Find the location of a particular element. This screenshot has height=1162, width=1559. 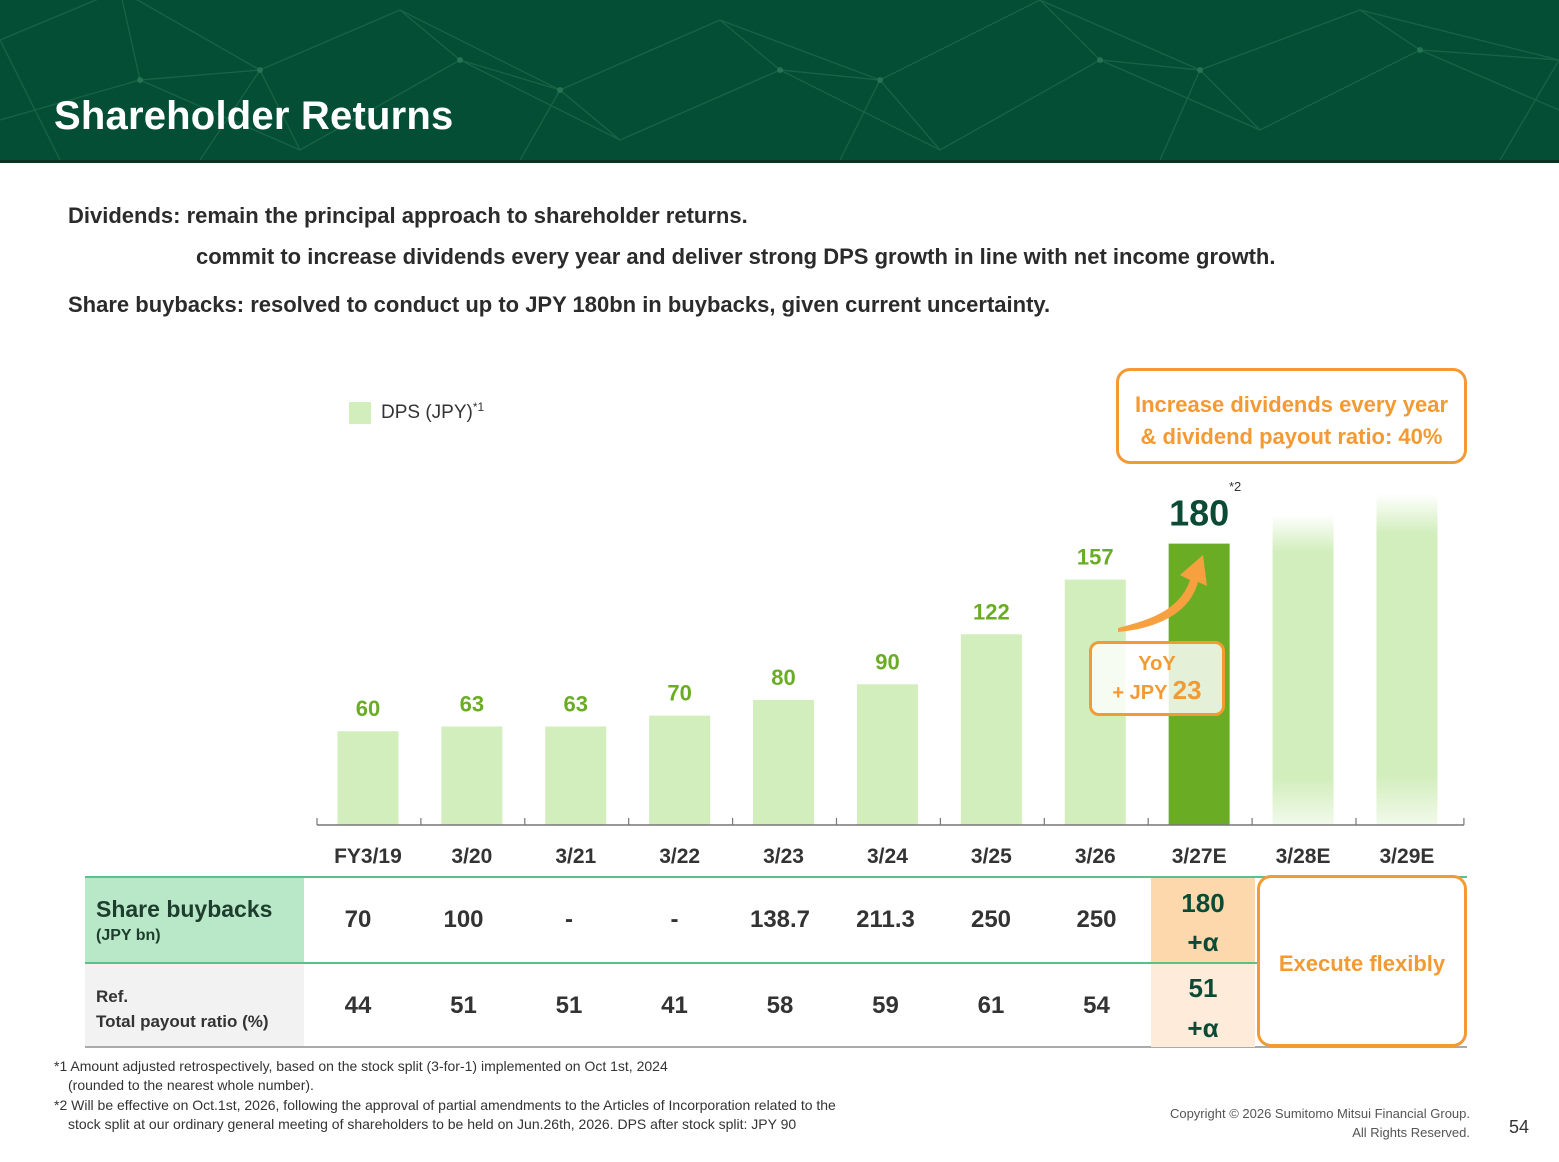

payout-cell: 44 is located at coordinates (358, 1005).